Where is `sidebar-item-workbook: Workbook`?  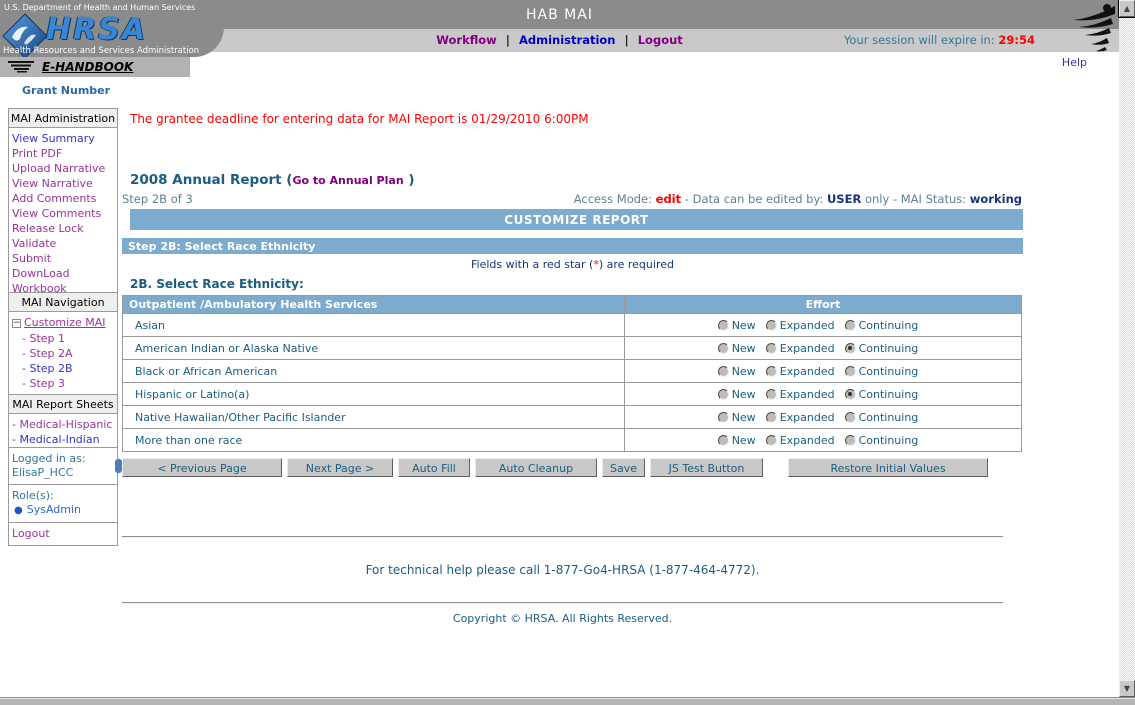
sidebar-item-workbook: Workbook is located at coordinates (39, 288).